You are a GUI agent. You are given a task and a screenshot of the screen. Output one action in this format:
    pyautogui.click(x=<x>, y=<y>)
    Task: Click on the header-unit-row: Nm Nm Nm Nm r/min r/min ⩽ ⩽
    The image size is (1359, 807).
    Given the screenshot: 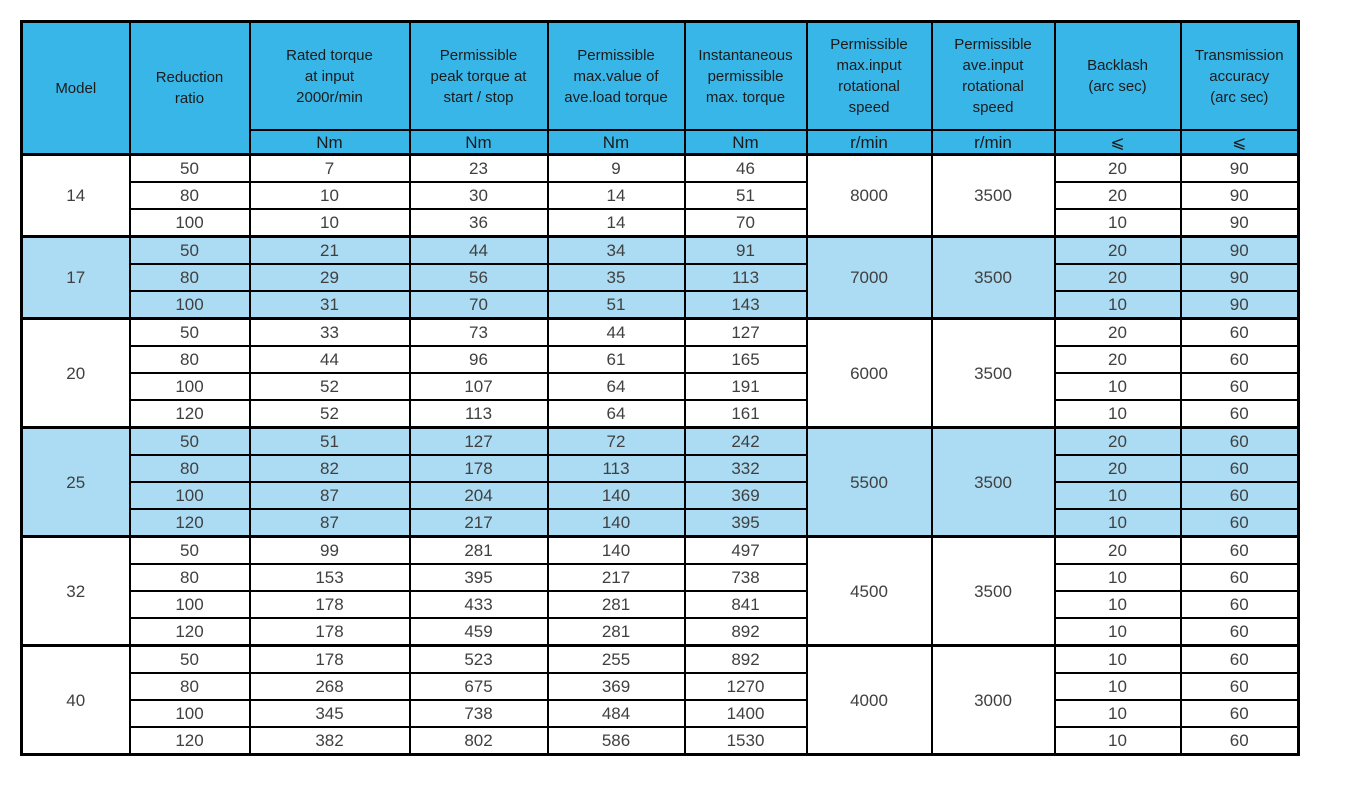 What is the action you would take?
    pyautogui.click(x=661, y=142)
    